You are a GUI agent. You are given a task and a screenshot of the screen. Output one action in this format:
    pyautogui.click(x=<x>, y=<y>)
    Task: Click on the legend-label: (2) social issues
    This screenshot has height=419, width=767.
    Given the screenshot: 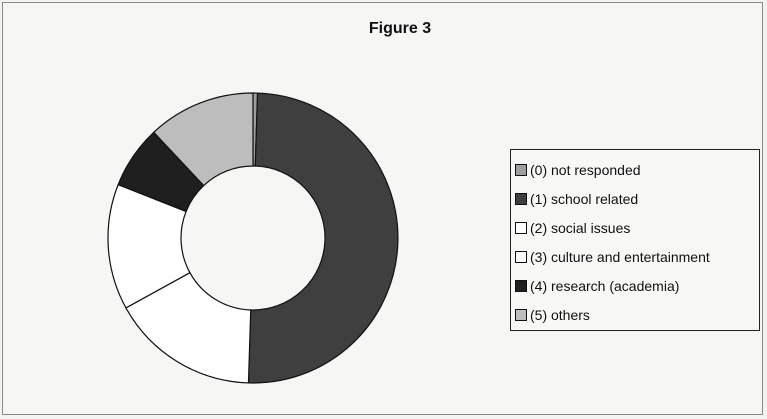 What is the action you would take?
    pyautogui.click(x=580, y=227)
    